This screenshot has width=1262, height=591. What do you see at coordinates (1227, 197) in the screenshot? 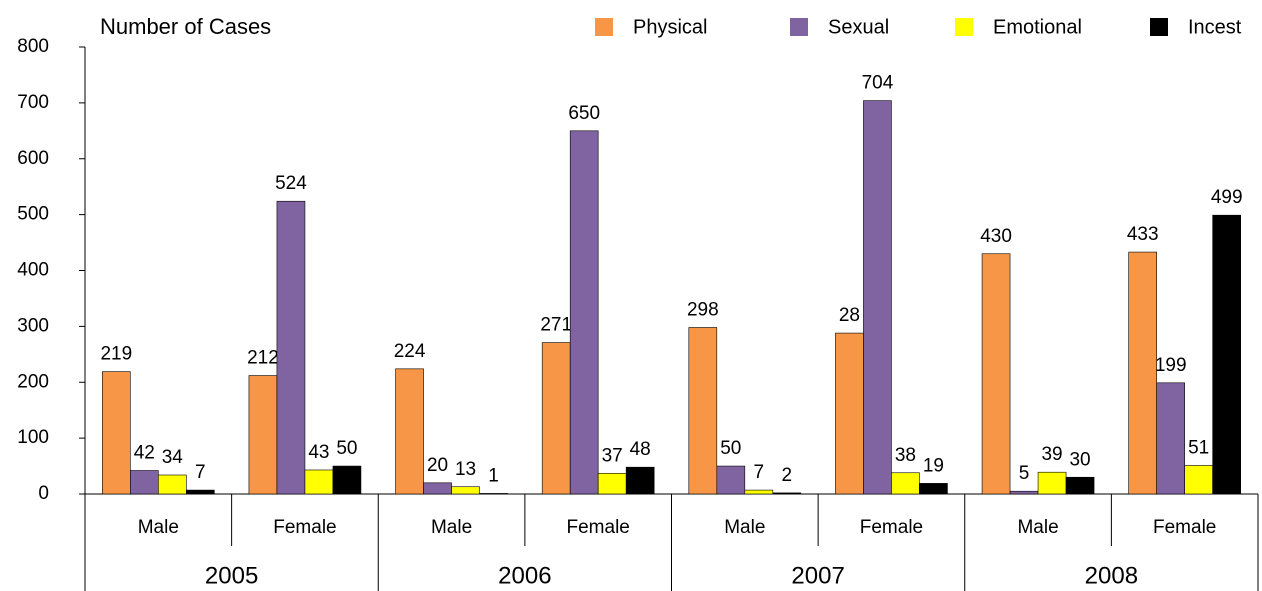
I see `data-label: 499` at bounding box center [1227, 197].